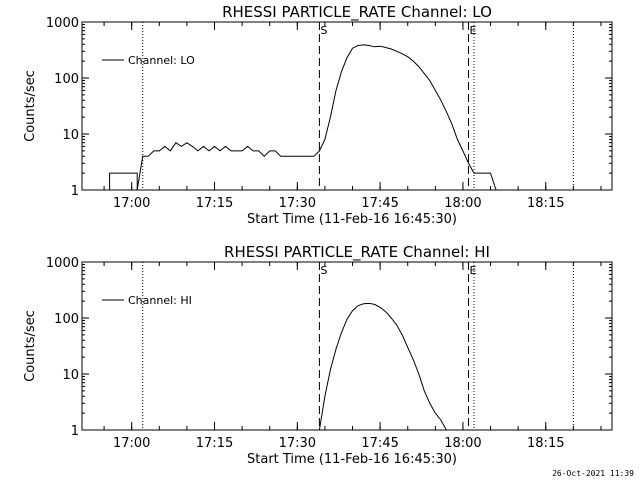  Describe the element at coordinates (357, 252) in the screenshot. I see `chart-title: RHESSI PARTICLE_RATE Channel: HI` at that location.